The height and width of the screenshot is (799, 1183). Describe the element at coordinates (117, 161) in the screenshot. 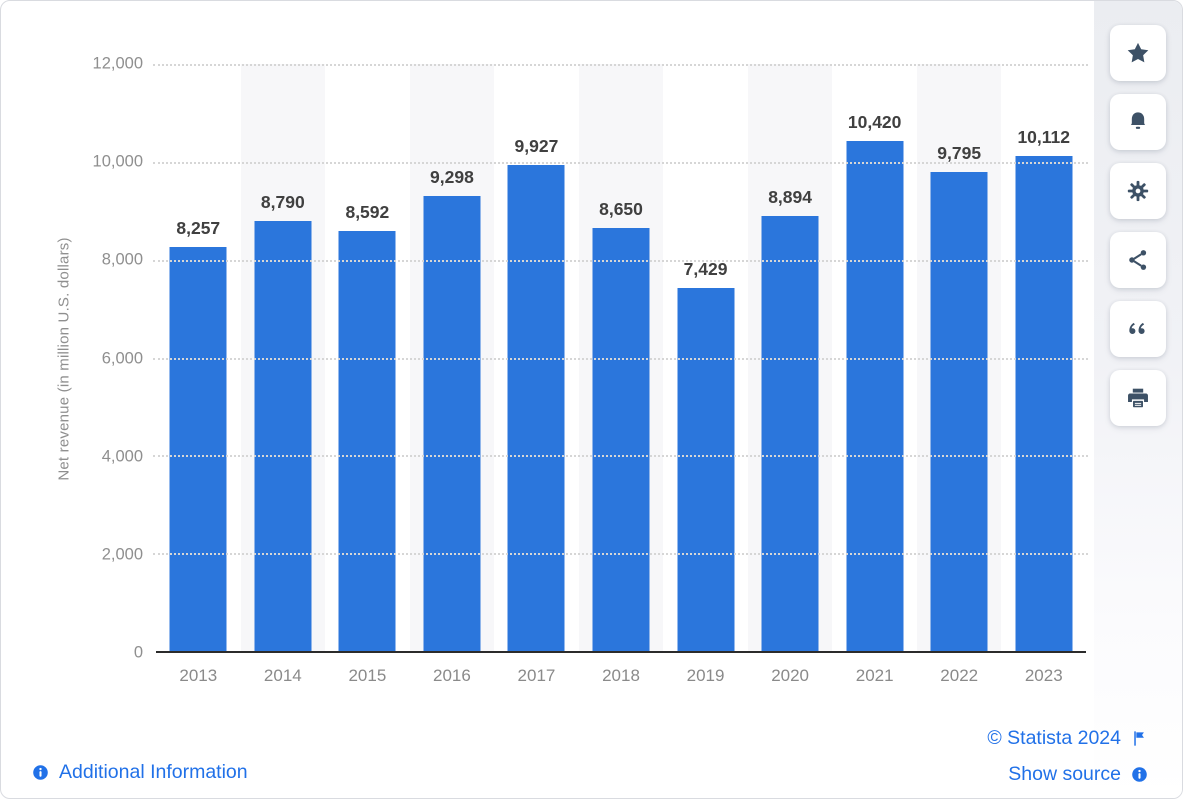

I see `y-tick-label: 10,000` at that location.